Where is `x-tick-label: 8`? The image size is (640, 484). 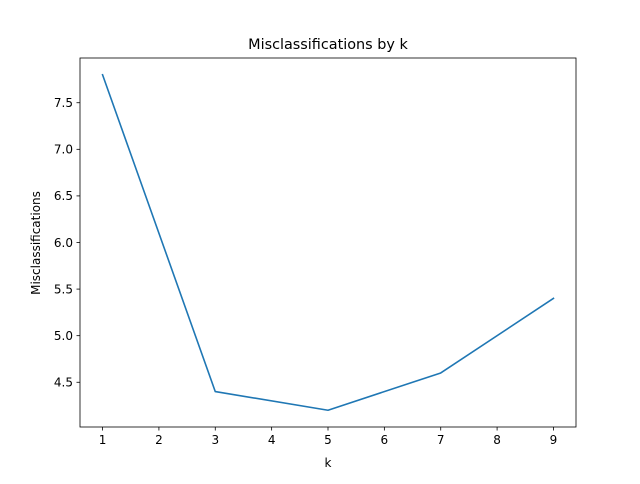
x-tick-label: 8 is located at coordinates (497, 440).